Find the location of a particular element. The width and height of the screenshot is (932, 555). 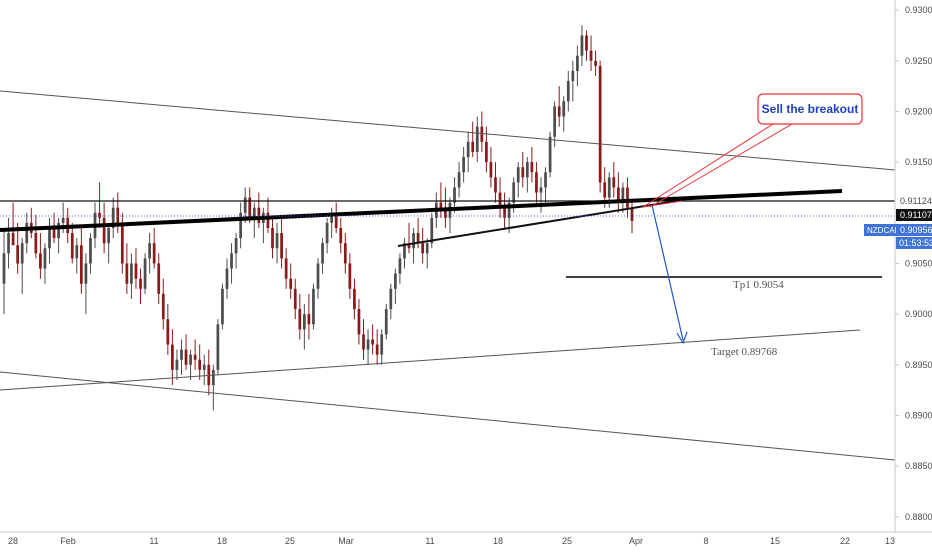

current-price-label: 0.90956 is located at coordinates (916, 230).